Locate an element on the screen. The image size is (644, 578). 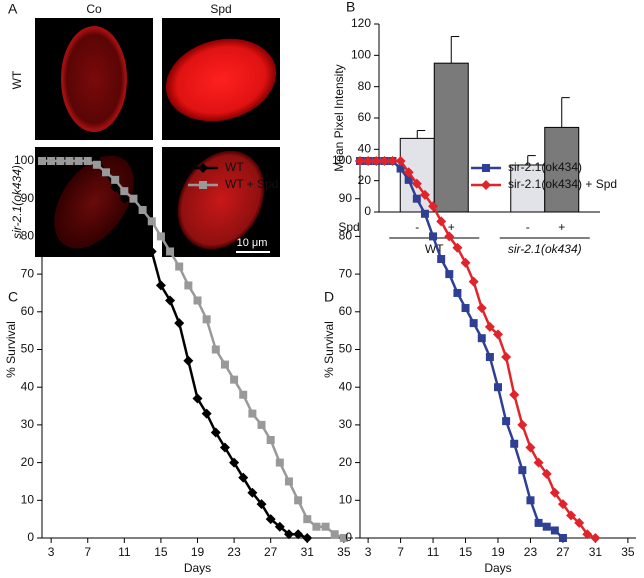
panel-label: D is located at coordinates (329, 297).